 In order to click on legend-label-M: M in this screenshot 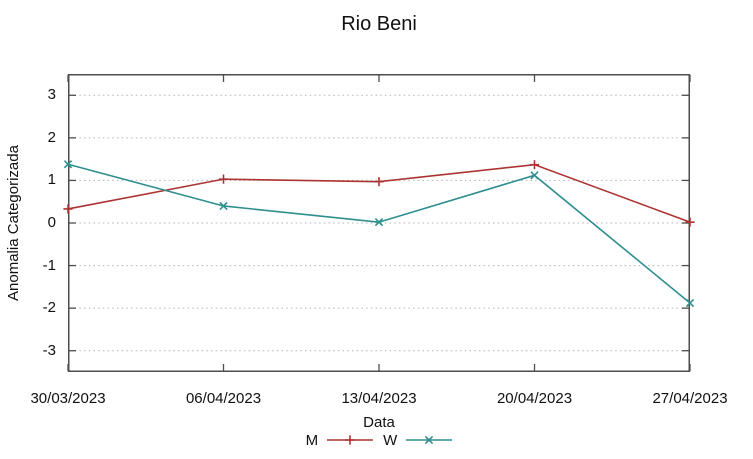, I will do `click(312, 440)`.